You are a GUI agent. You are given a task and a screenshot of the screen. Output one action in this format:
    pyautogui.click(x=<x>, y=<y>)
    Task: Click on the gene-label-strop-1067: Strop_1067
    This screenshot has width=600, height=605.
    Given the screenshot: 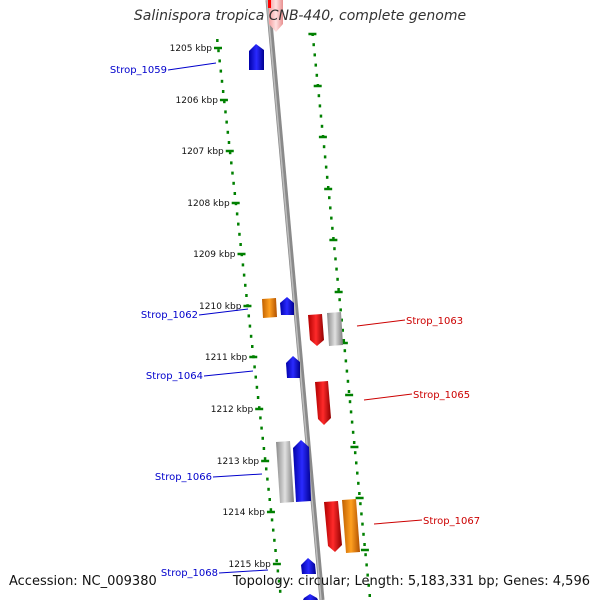 What is the action you would take?
    pyautogui.click(x=451, y=521)
    